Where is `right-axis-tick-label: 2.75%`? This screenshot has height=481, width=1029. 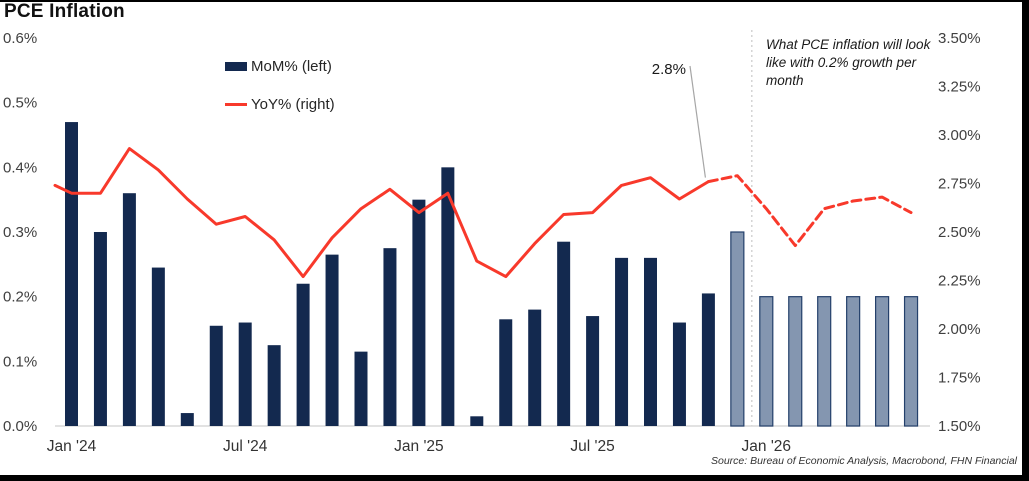
right-axis-tick-label: 2.75% is located at coordinates (959, 184).